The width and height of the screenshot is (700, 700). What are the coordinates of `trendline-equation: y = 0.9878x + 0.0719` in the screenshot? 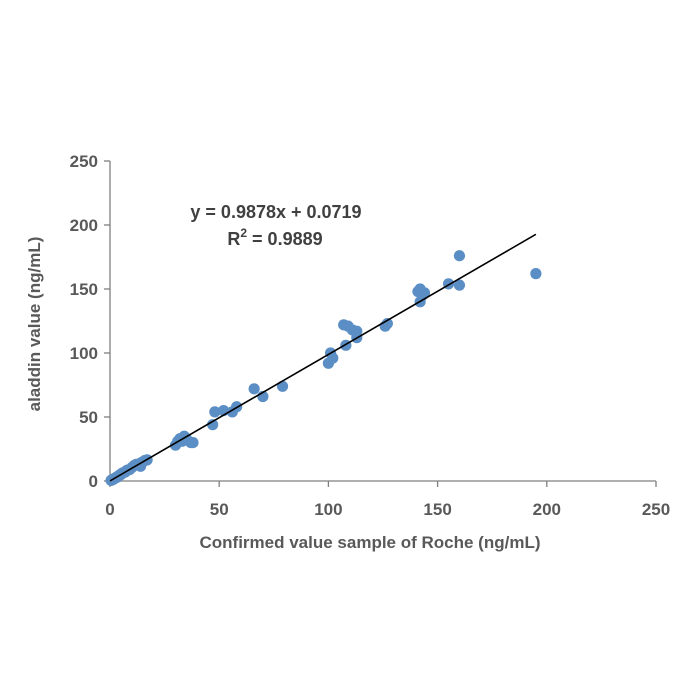 It's located at (275, 212).